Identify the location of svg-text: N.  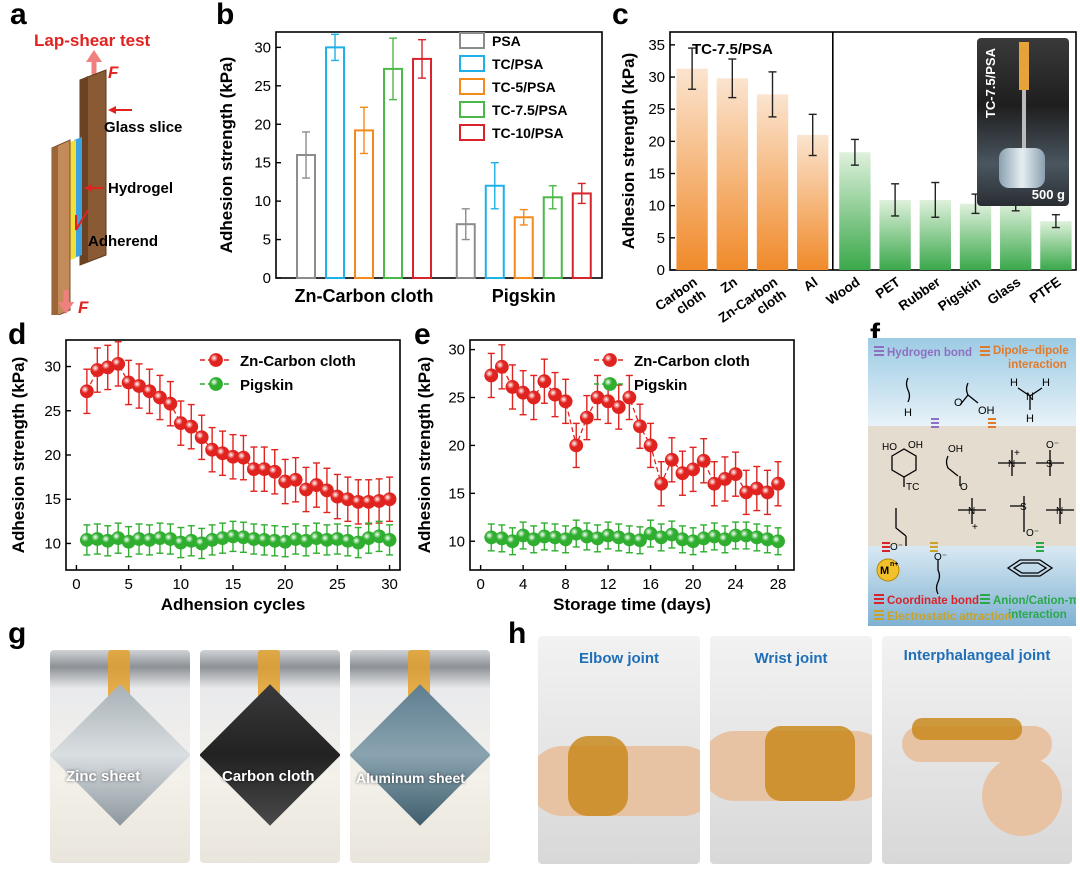
(1011, 464).